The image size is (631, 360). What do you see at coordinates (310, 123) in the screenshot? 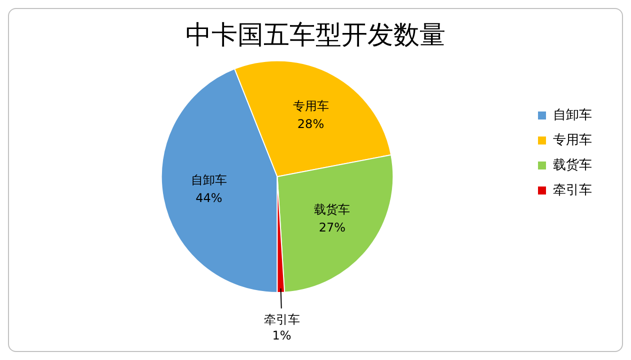
I see `data-label: 28%` at bounding box center [310, 123].